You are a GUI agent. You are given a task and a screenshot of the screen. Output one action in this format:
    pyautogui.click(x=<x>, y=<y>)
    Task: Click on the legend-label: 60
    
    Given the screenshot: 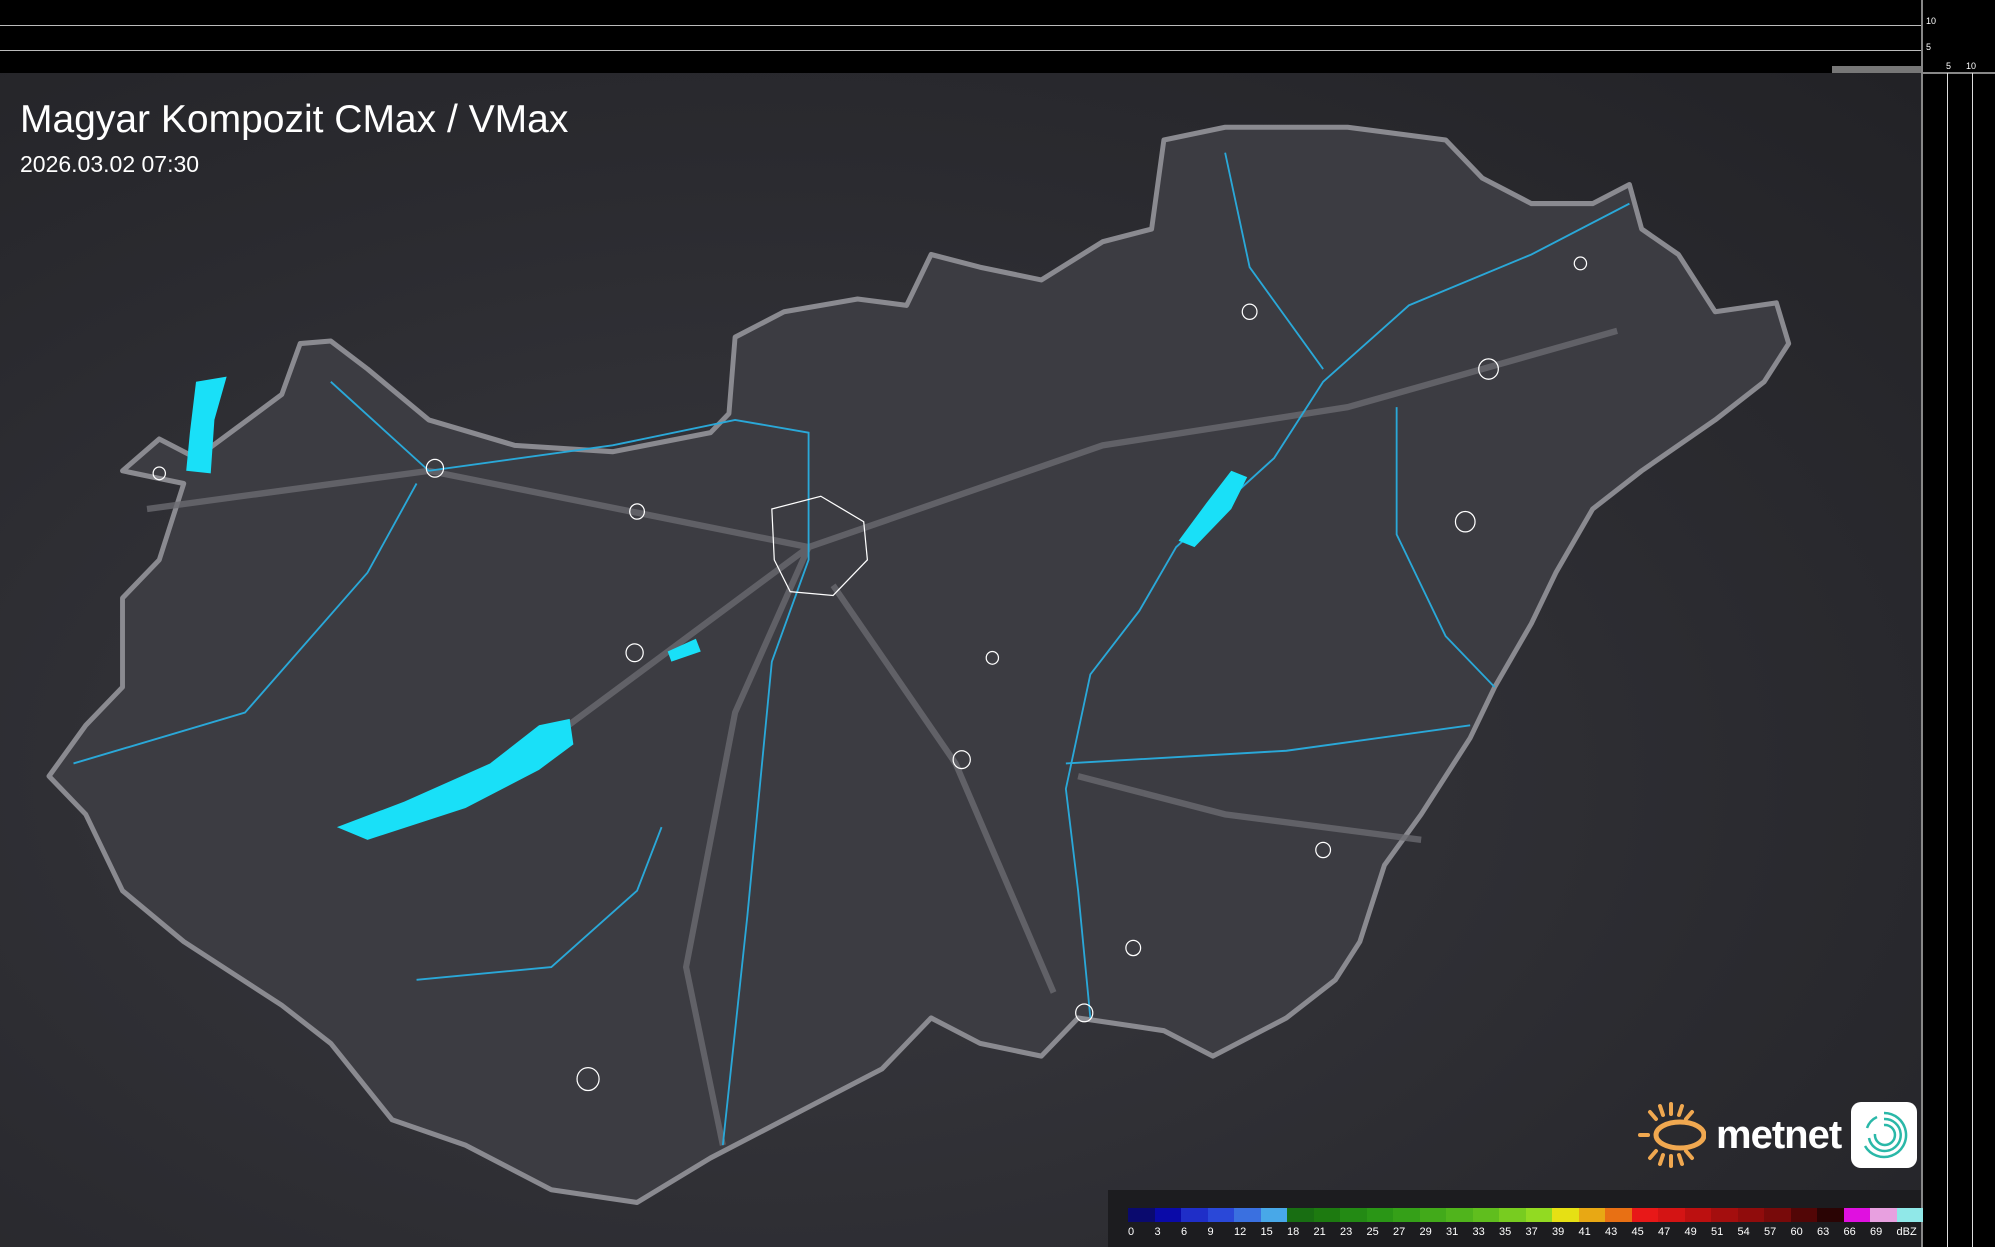 What is the action you would take?
    pyautogui.click(x=1796, y=1232)
    